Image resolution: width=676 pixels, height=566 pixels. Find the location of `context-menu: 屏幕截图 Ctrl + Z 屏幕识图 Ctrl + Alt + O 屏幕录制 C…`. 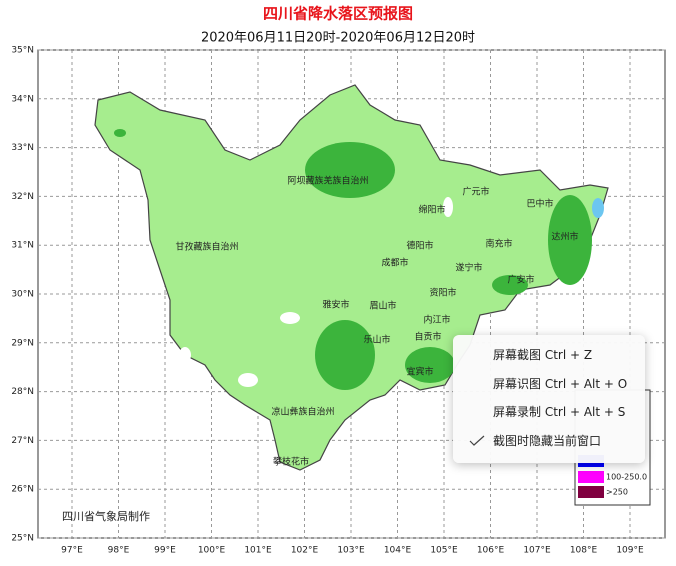

context-menu: 屏幕截图 Ctrl + Z 屏幕识图 Ctrl + Alt + O 屏幕录制 C… is located at coordinates (549, 399).